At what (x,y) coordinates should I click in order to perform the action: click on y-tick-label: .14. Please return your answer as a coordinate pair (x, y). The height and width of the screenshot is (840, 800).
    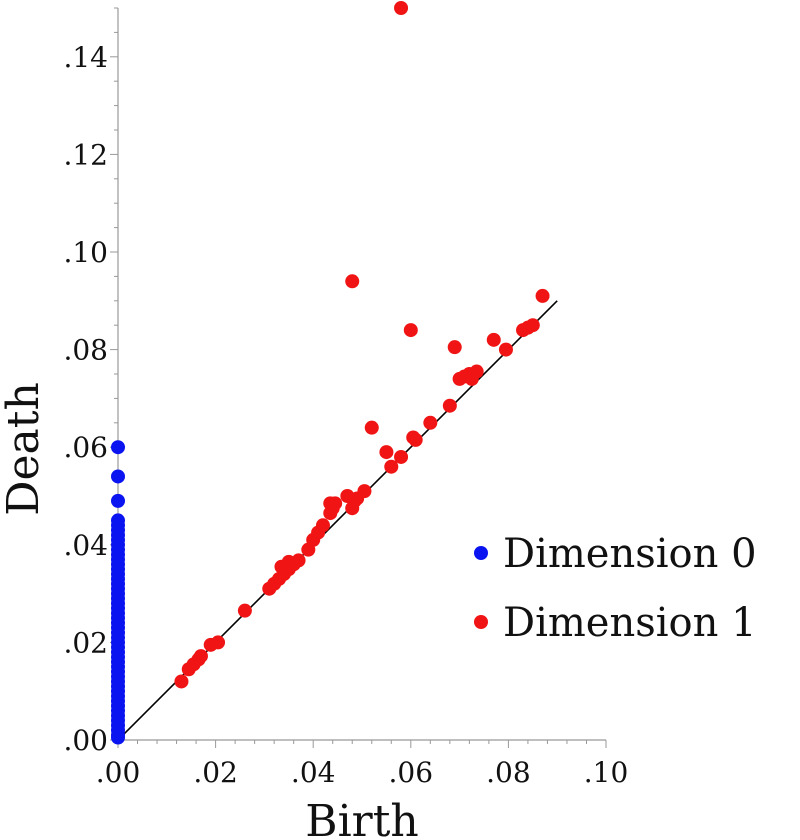
    Looking at the image, I should click on (85, 57).